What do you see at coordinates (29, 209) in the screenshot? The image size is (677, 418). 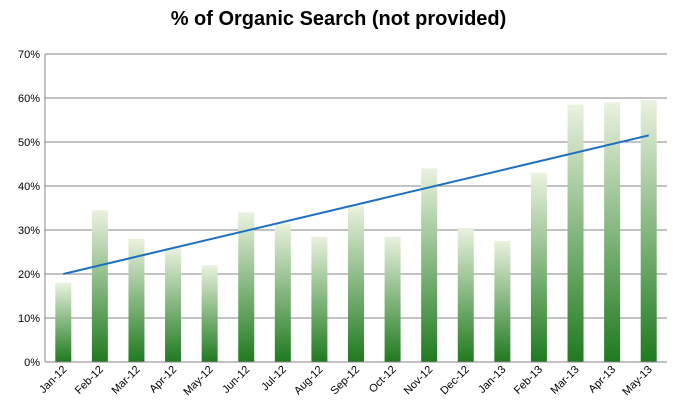 I see `y-axis-ticks: 0% 10% 20% 30% 40% 50% 60% 70%` at bounding box center [29, 209].